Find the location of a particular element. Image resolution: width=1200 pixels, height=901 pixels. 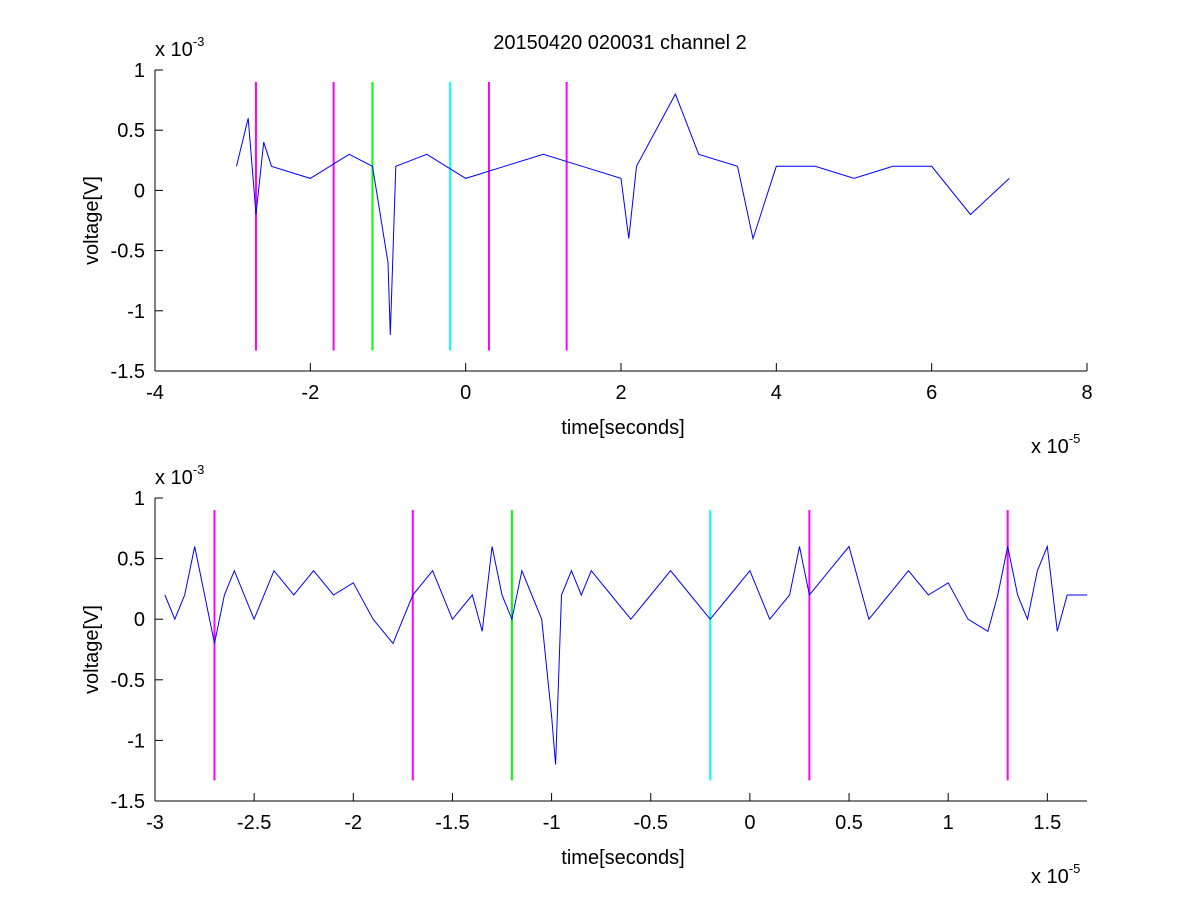

x-tick-label: 1 is located at coordinates (948, 823).